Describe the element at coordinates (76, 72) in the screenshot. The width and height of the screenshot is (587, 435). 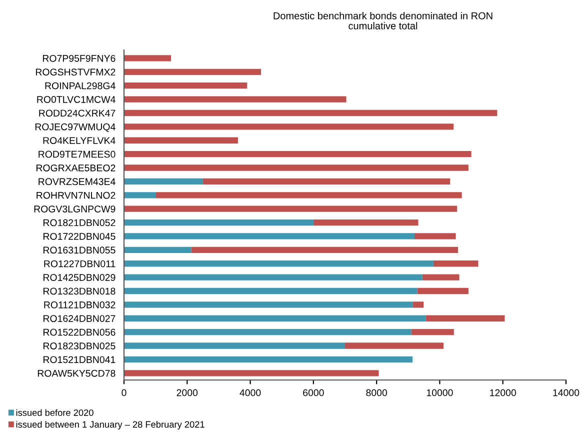
I see `y-tick-label: ROGSHSTVFMX2` at that location.